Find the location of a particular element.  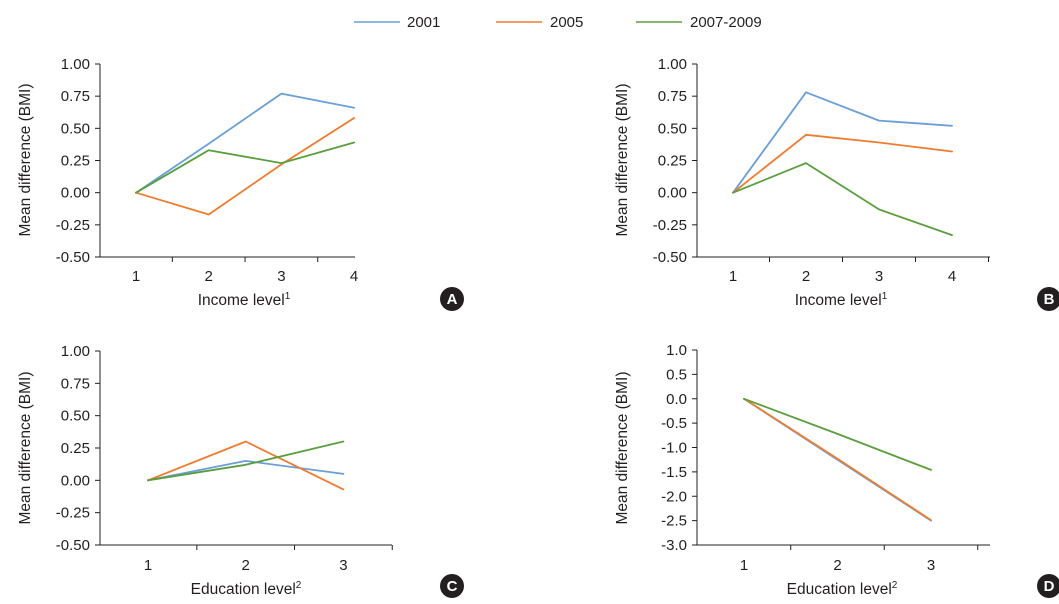

y-tick-label: -3.0 is located at coordinates (674, 545).